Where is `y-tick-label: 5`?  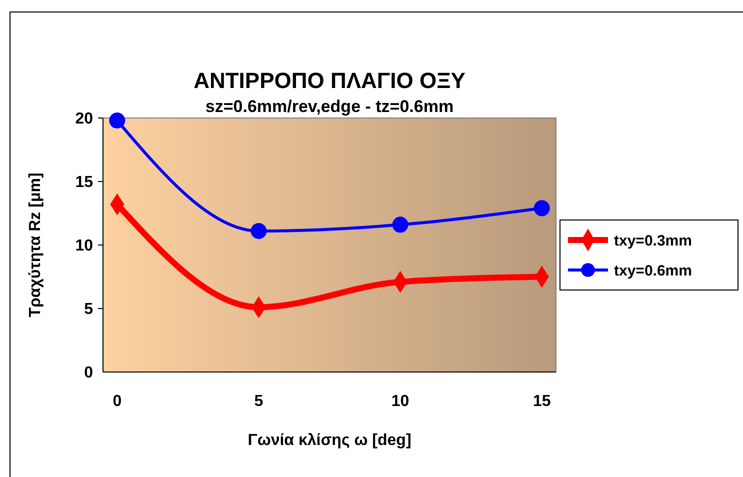 y-tick-label: 5 is located at coordinates (89, 309).